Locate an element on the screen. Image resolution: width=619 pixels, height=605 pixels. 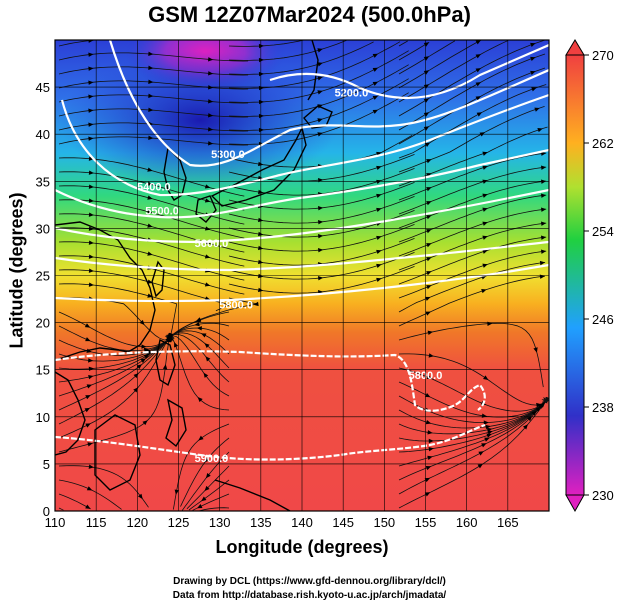
y-tick-label: 30 is located at coordinates (43, 228).